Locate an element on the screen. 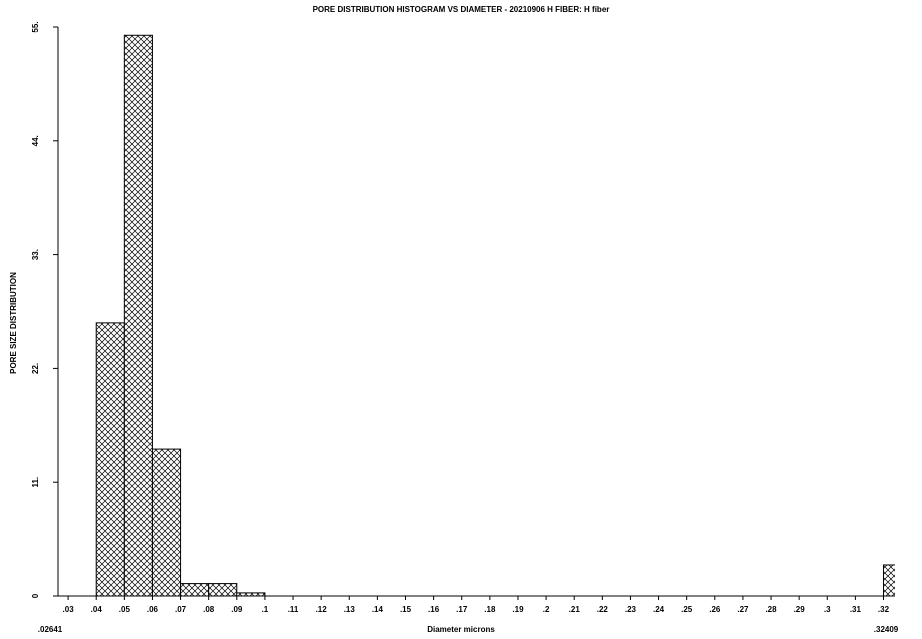 The height and width of the screenshot is (639, 922). x-start-label: .02641 is located at coordinates (50, 629).